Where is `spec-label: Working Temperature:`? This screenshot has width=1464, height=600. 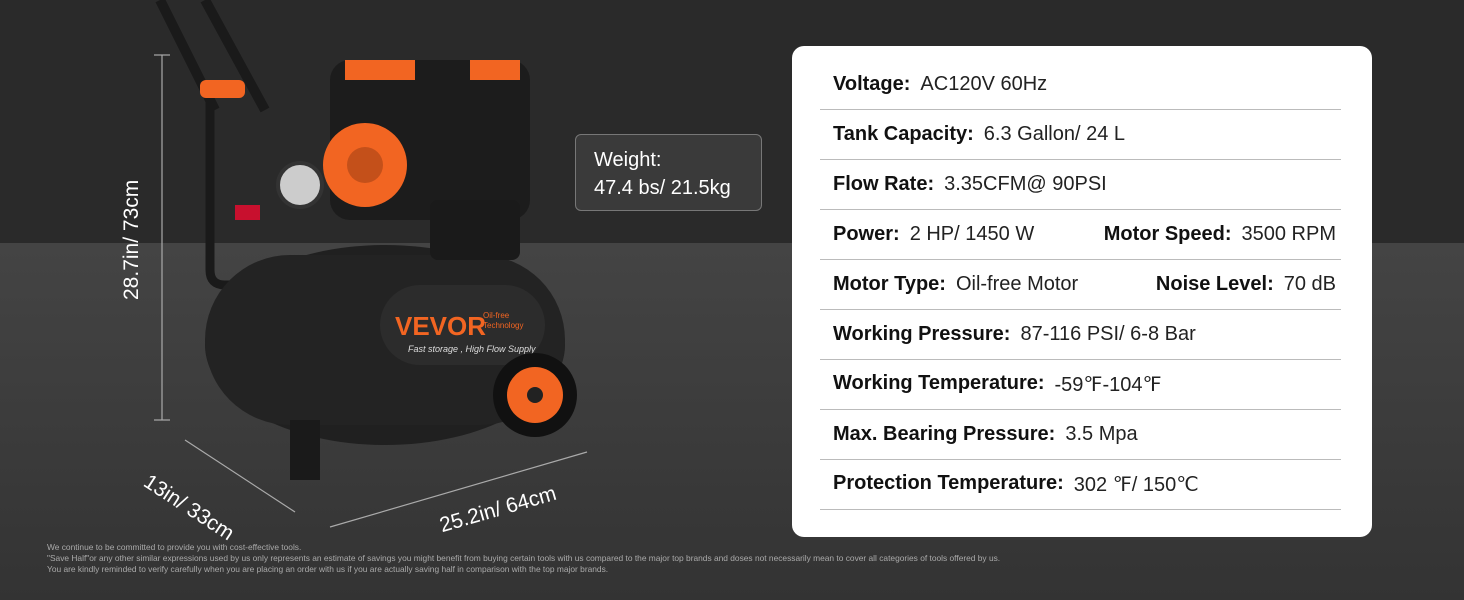
spec-label: Working Temperature: is located at coordinates (939, 383).